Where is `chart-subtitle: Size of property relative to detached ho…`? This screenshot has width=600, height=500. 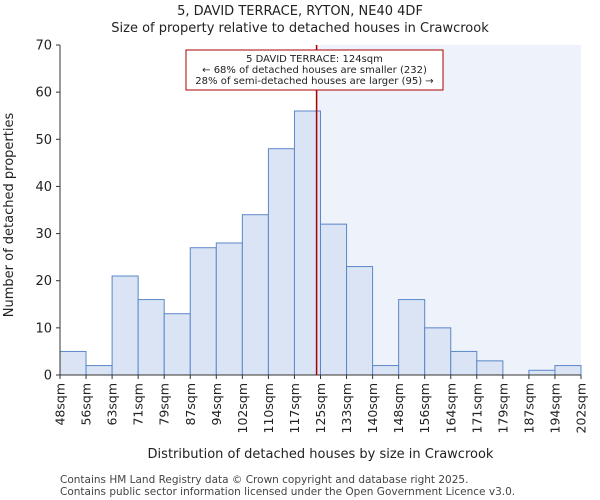
chart-subtitle: Size of property relative to detached ho… is located at coordinates (300, 28).